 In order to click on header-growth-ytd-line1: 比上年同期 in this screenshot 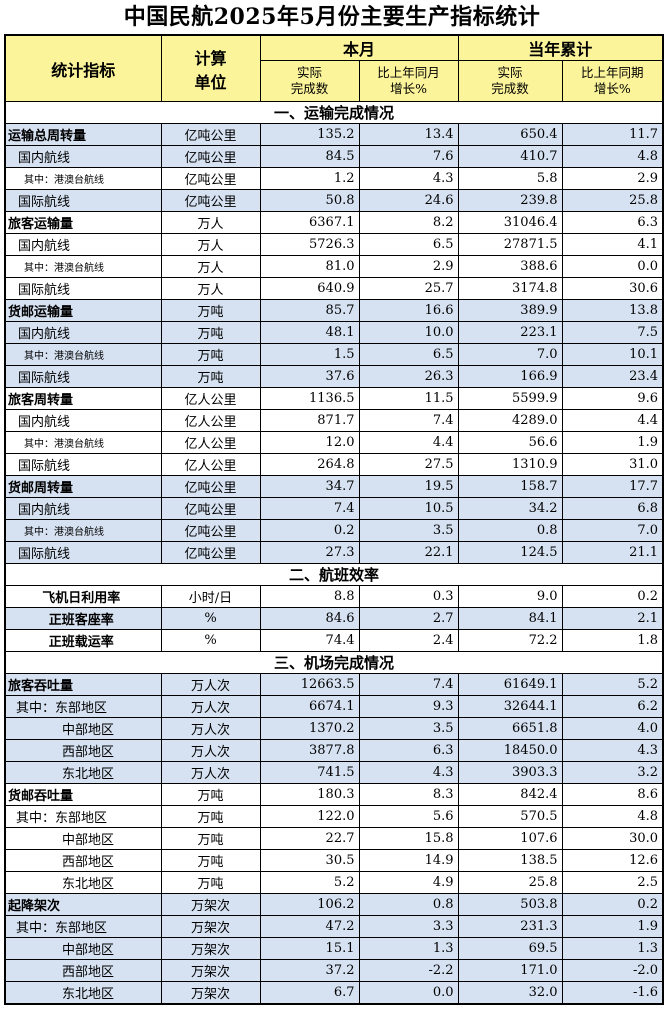, I will do `click(612, 72)`.